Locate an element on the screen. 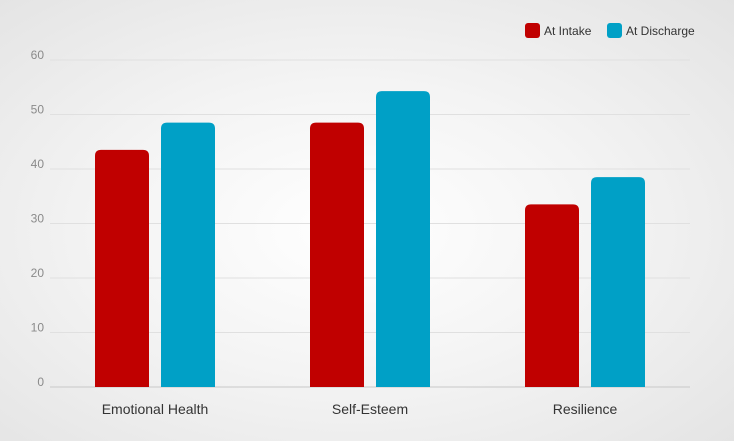 The height and width of the screenshot is (441, 734). y-axis-ticks: 0 10 20 30 40 50 60 is located at coordinates (38, 218).